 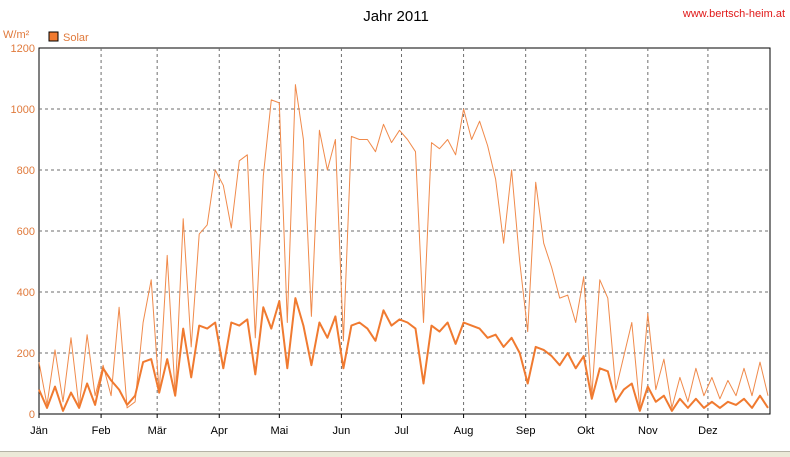 What do you see at coordinates (401, 431) in the screenshot?
I see `x-tick-label-Jul: Jul` at bounding box center [401, 431].